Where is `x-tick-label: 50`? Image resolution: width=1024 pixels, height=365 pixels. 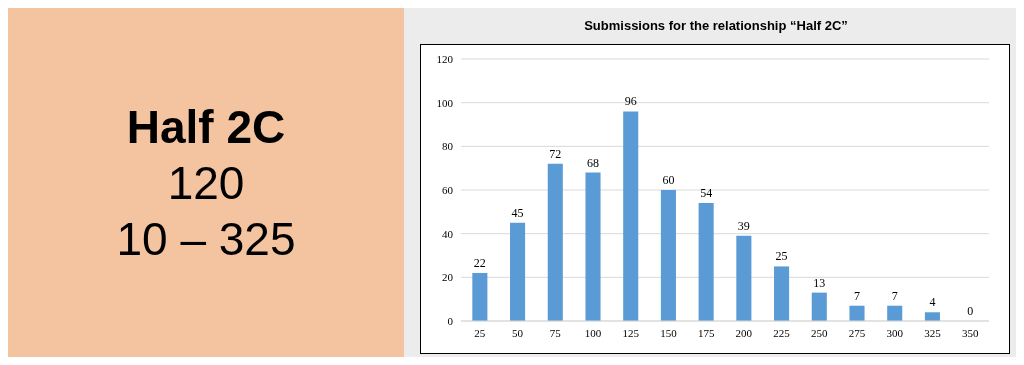
x-tick-label: 50 is located at coordinates (518, 332).